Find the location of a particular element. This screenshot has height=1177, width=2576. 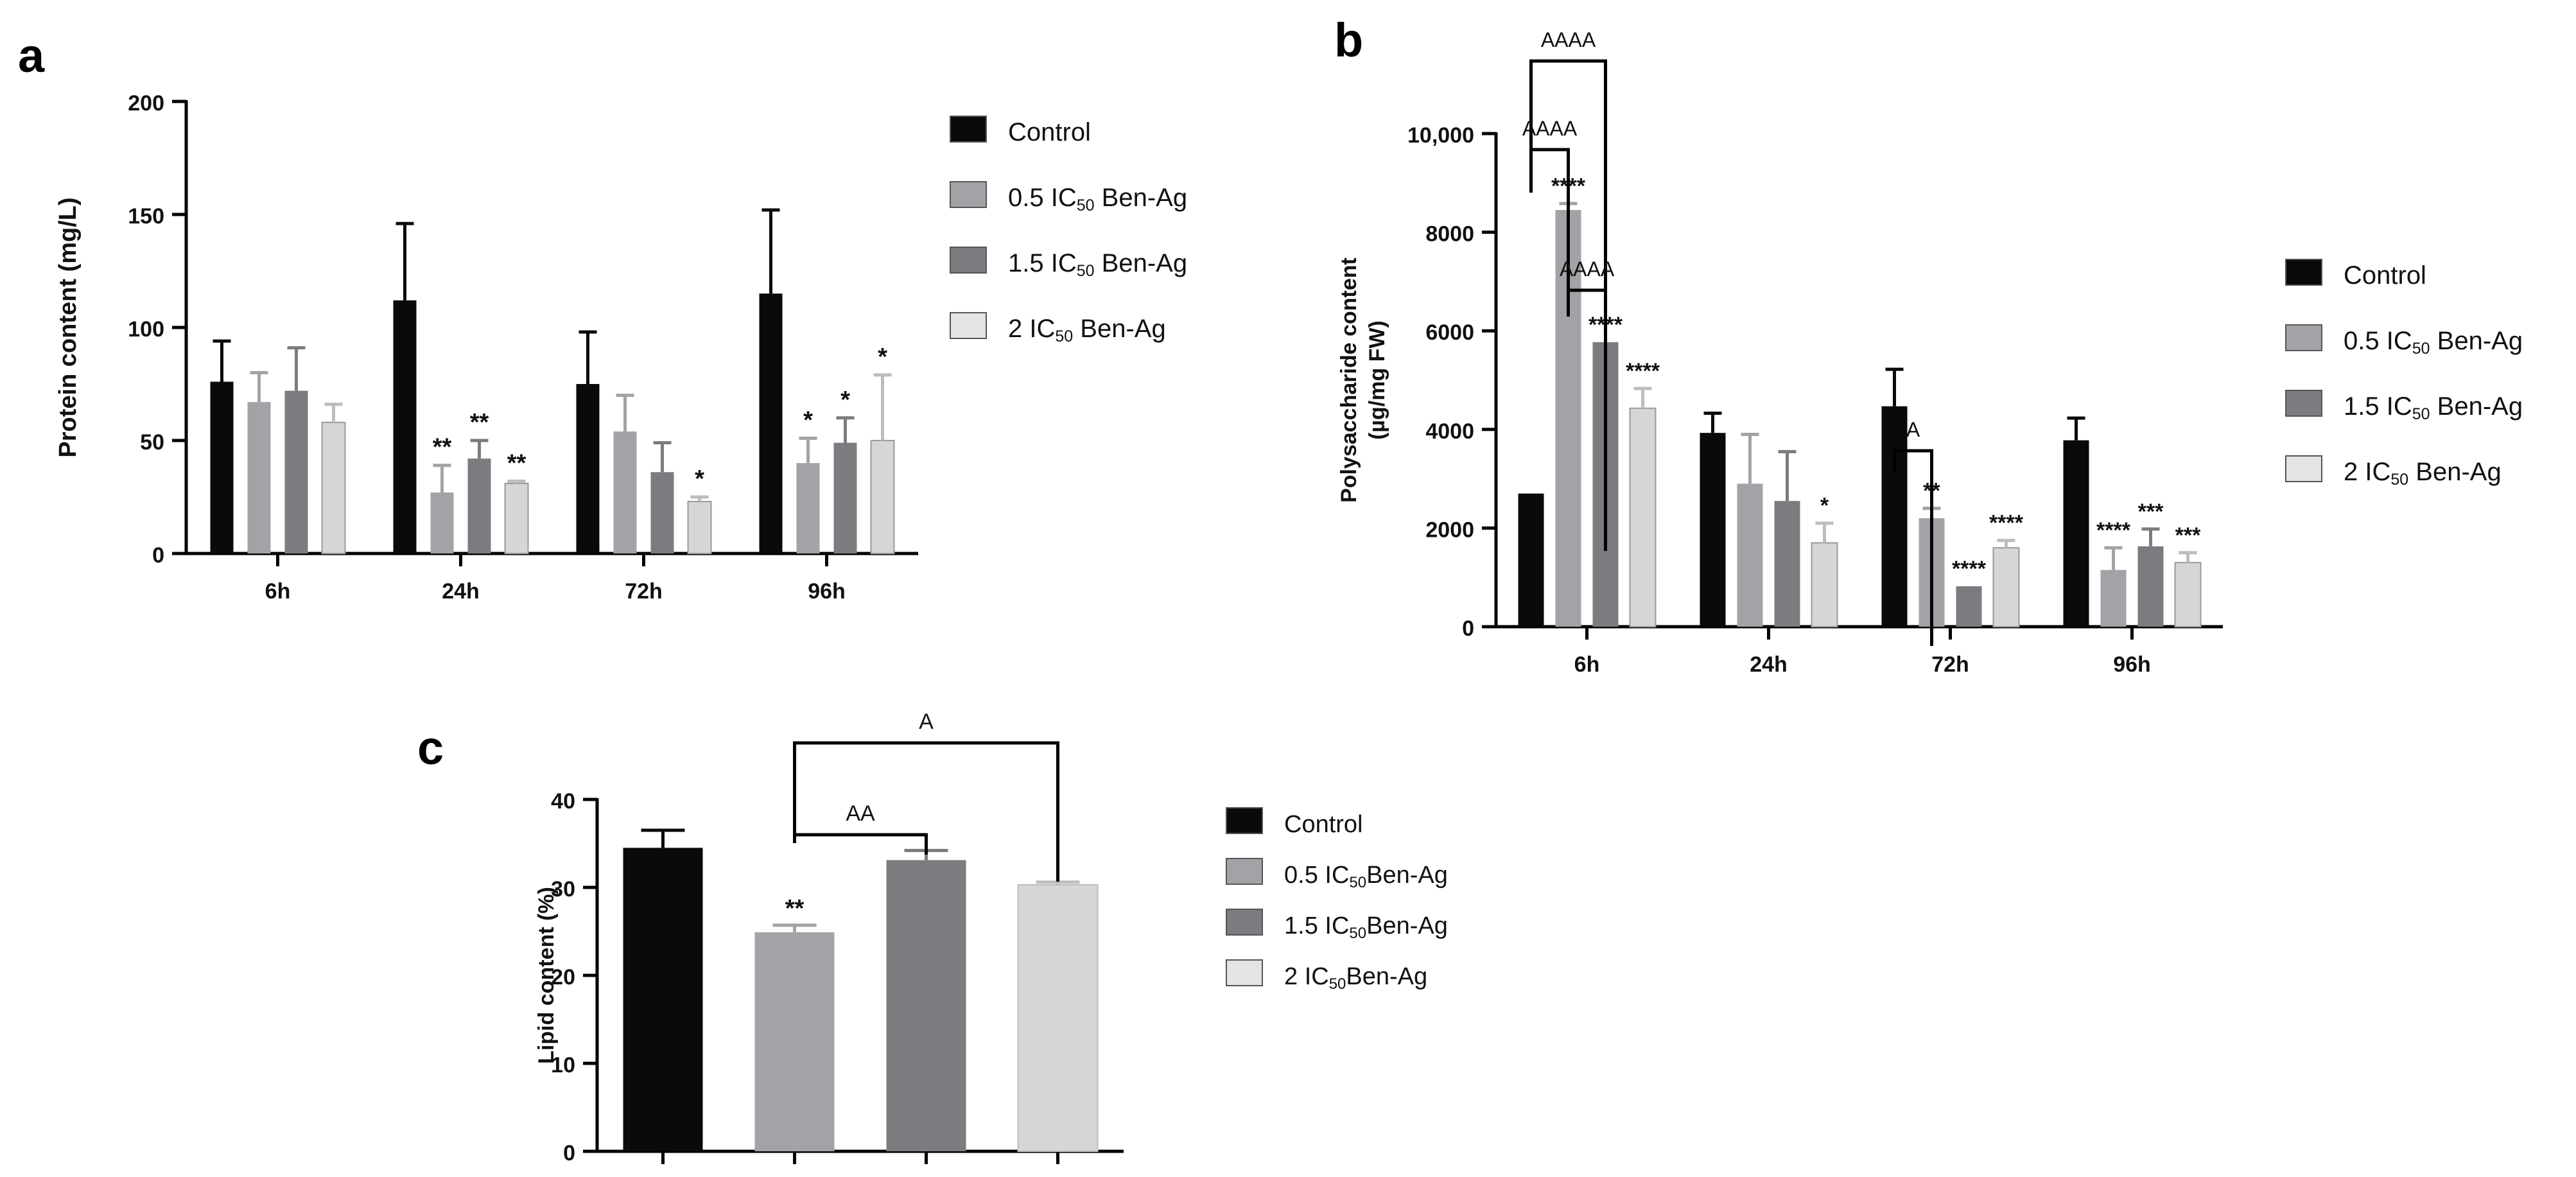

legend-label: 0.5 IC50Ben-Ag is located at coordinates (1366, 876).